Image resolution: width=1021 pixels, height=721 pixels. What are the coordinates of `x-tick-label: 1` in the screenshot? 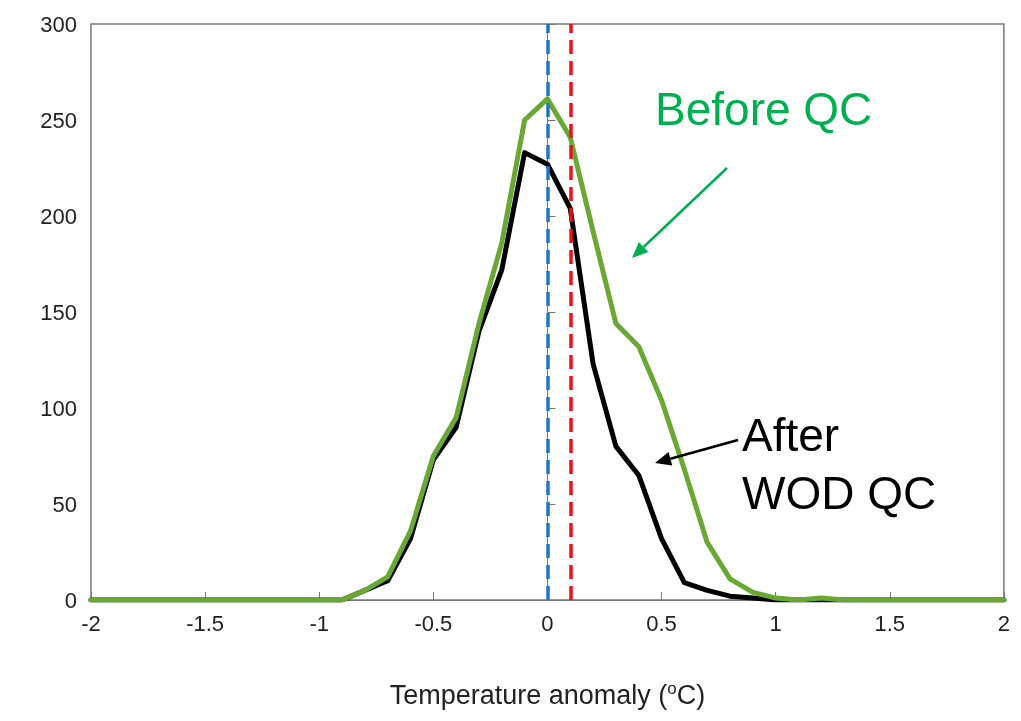 It's located at (775, 623).